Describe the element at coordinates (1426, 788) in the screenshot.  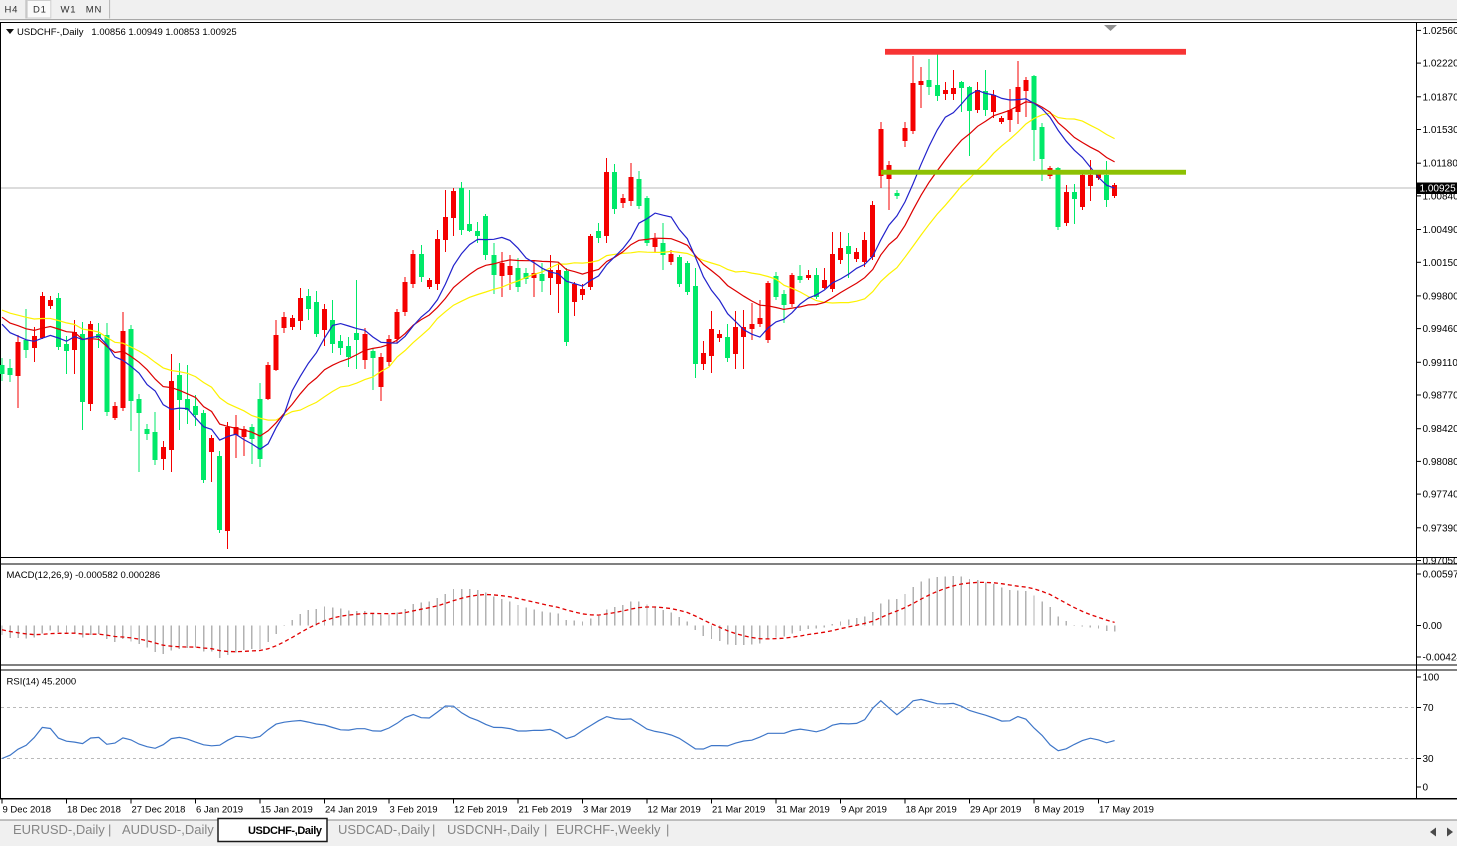
I see `svg-text: 0` at that location.